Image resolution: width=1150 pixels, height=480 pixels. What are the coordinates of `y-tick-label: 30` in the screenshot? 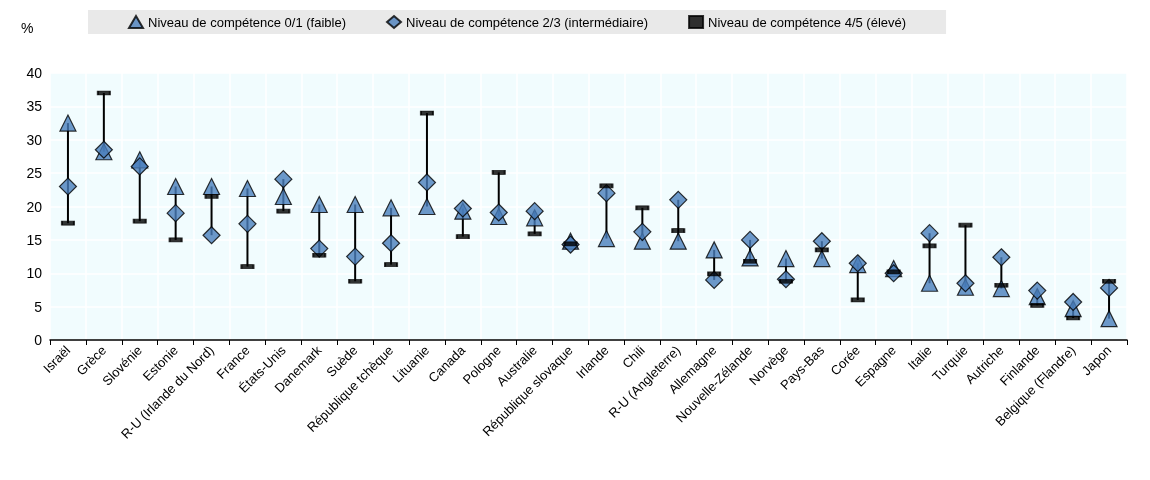 It's located at (34, 139).